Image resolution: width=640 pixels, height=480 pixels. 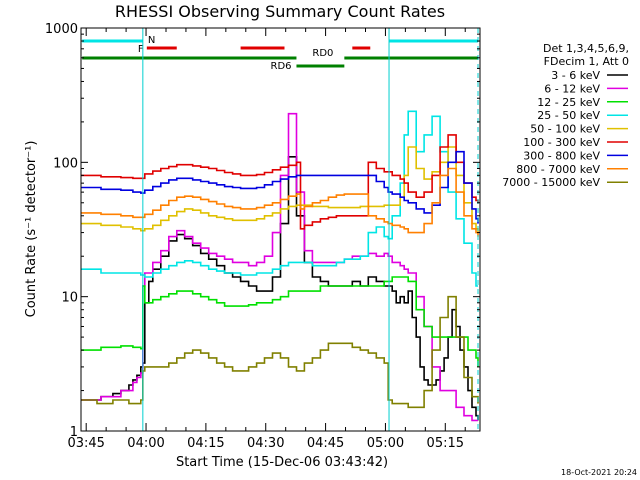 I want to click on legend-label-8: 7000 - 15000 keV, so click(x=551, y=182).